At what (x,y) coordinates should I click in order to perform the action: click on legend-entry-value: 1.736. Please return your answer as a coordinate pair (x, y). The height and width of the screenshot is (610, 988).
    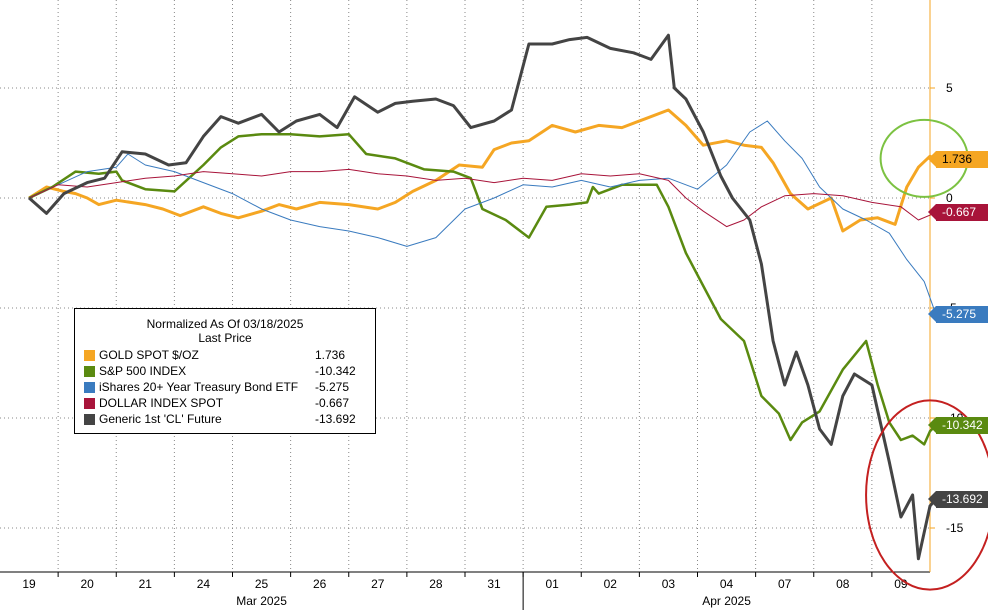
    Looking at the image, I should click on (330, 355).